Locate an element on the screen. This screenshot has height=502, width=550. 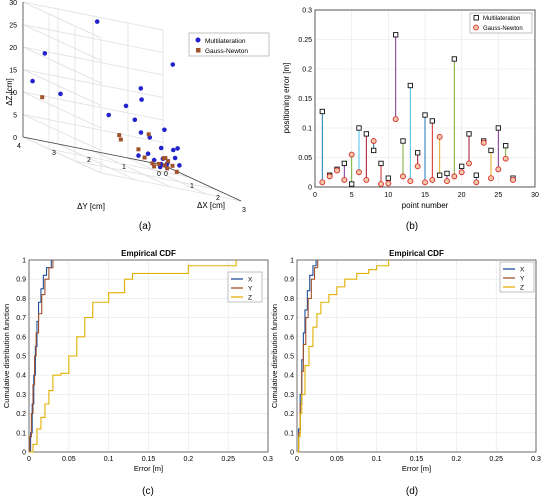
y-axis-line is located at coordinates (93, 151).